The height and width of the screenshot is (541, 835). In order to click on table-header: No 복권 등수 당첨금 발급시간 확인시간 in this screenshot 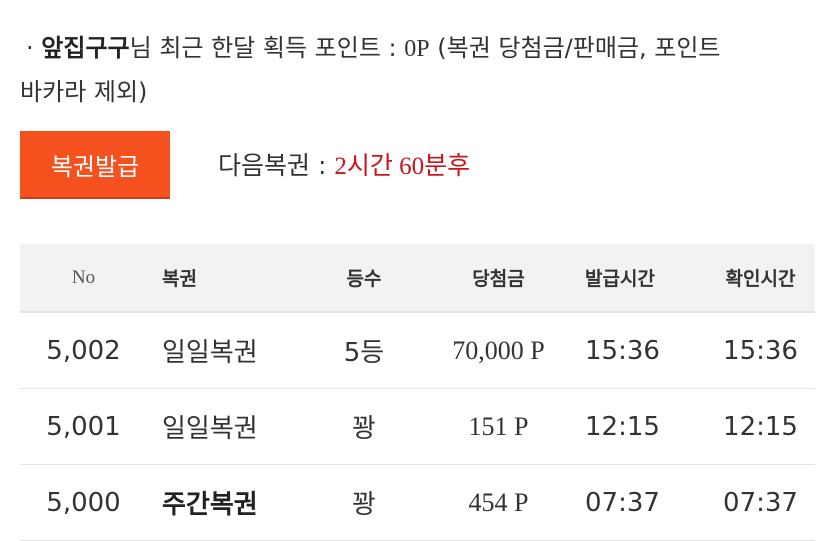, I will do `click(417, 278)`.